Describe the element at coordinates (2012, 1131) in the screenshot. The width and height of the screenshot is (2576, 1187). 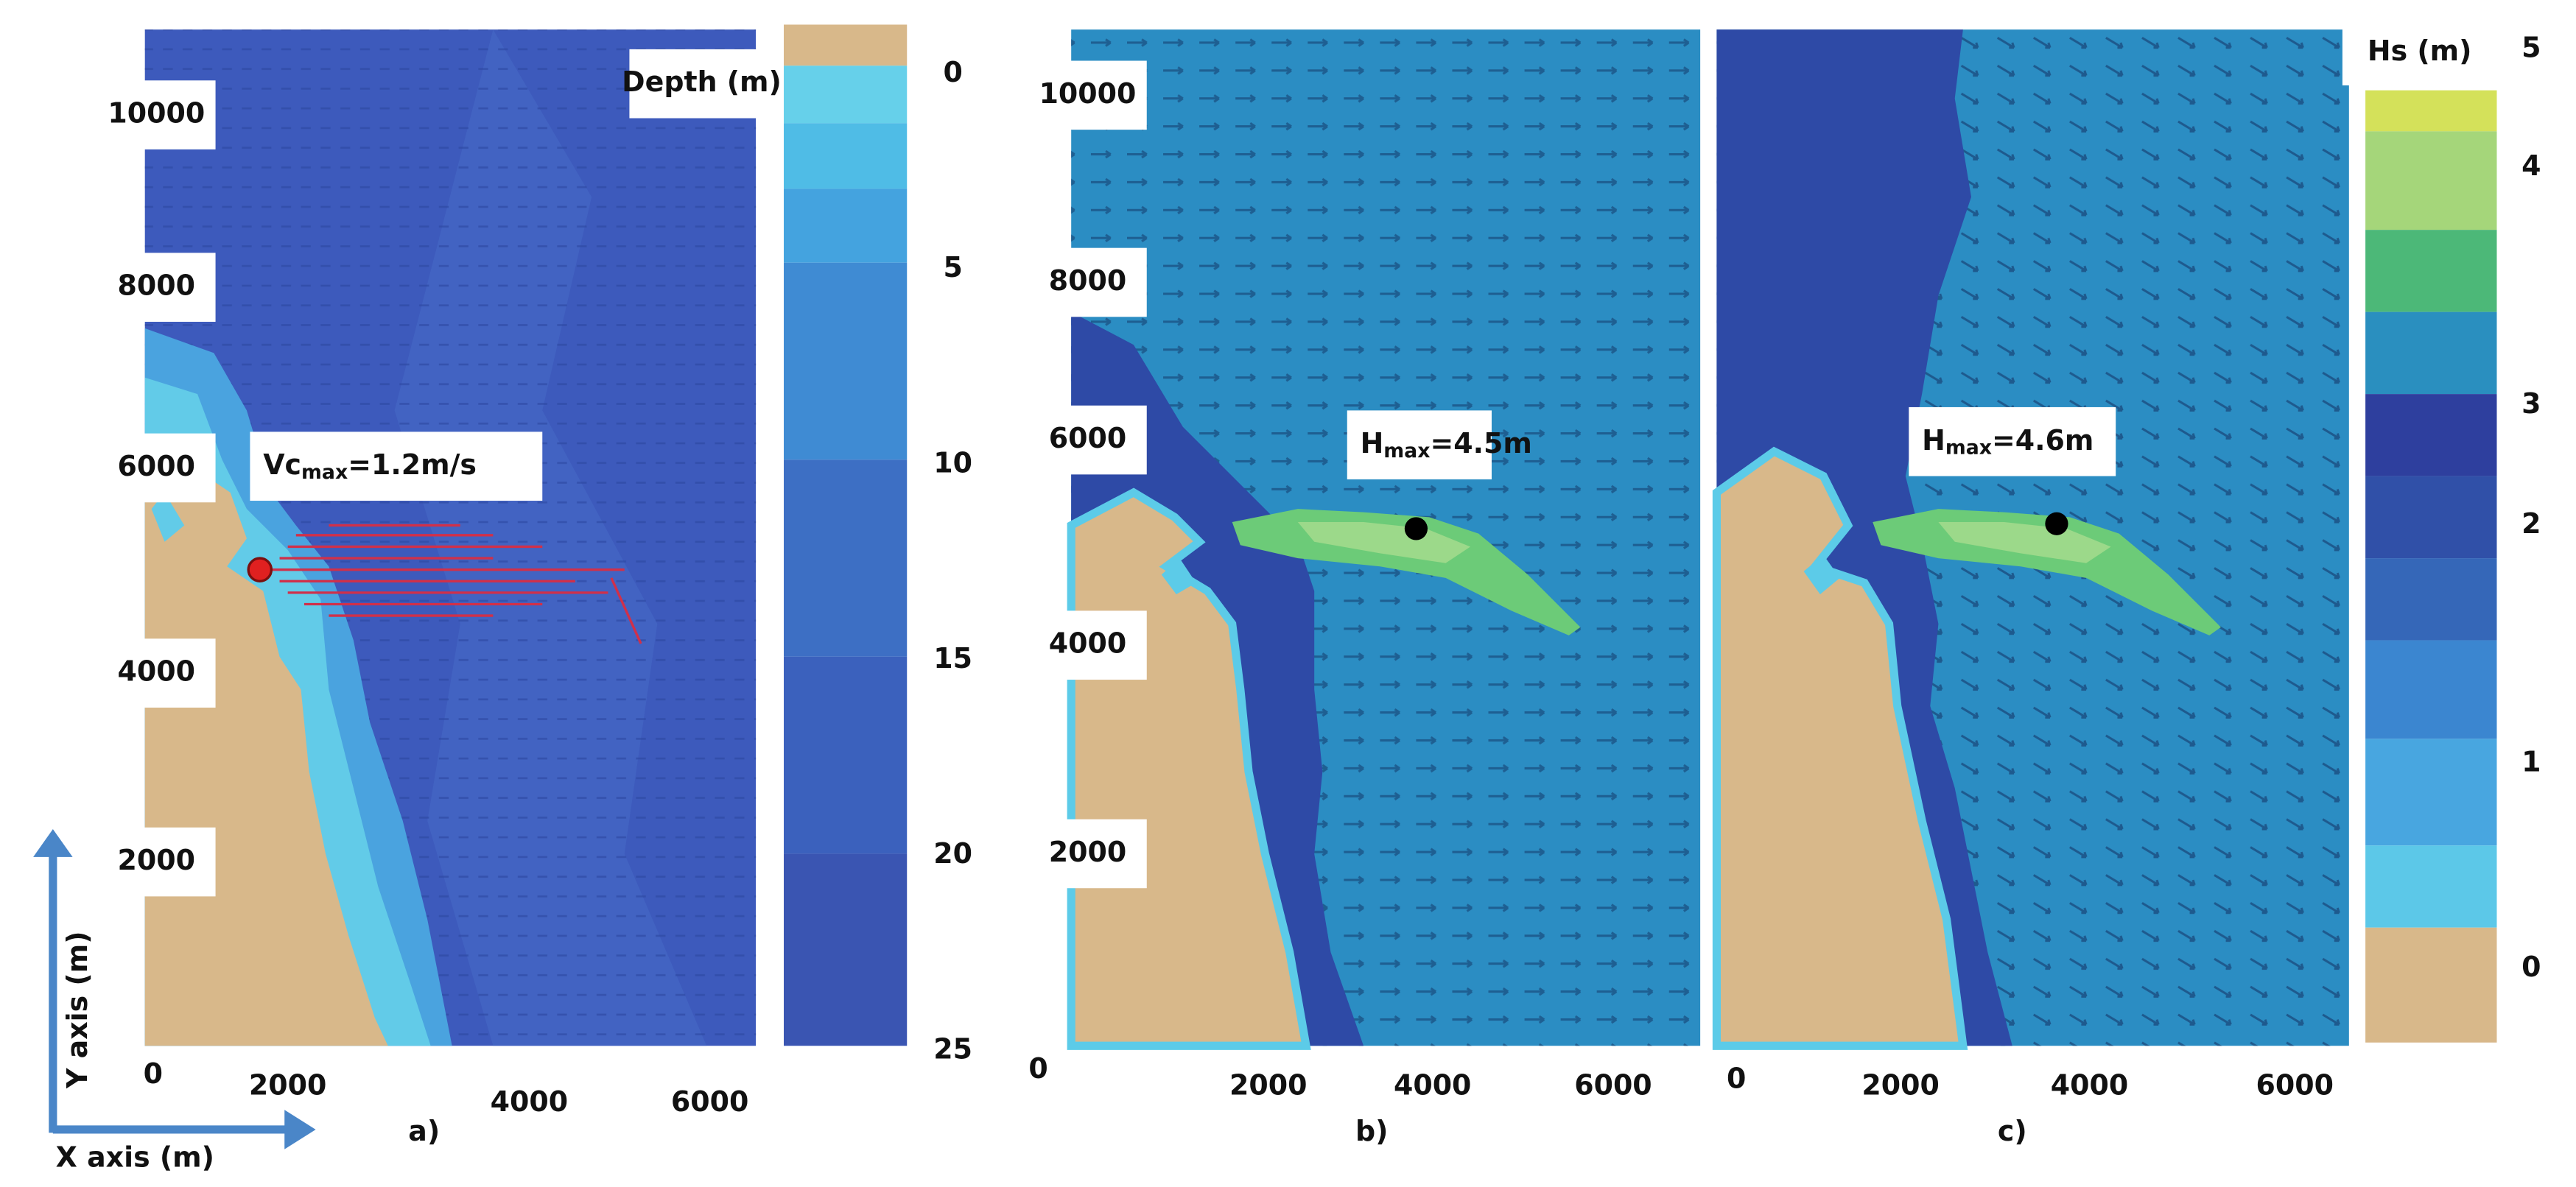
I see `panel-label: c)` at that location.